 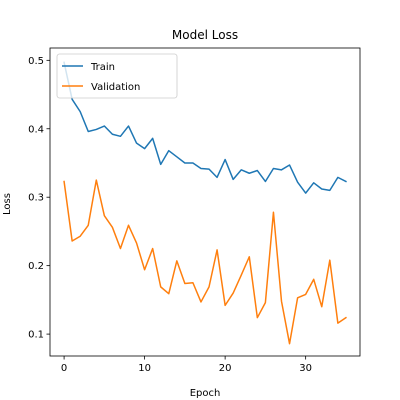 I want to click on legend-label-train: Train, so click(x=102, y=67).